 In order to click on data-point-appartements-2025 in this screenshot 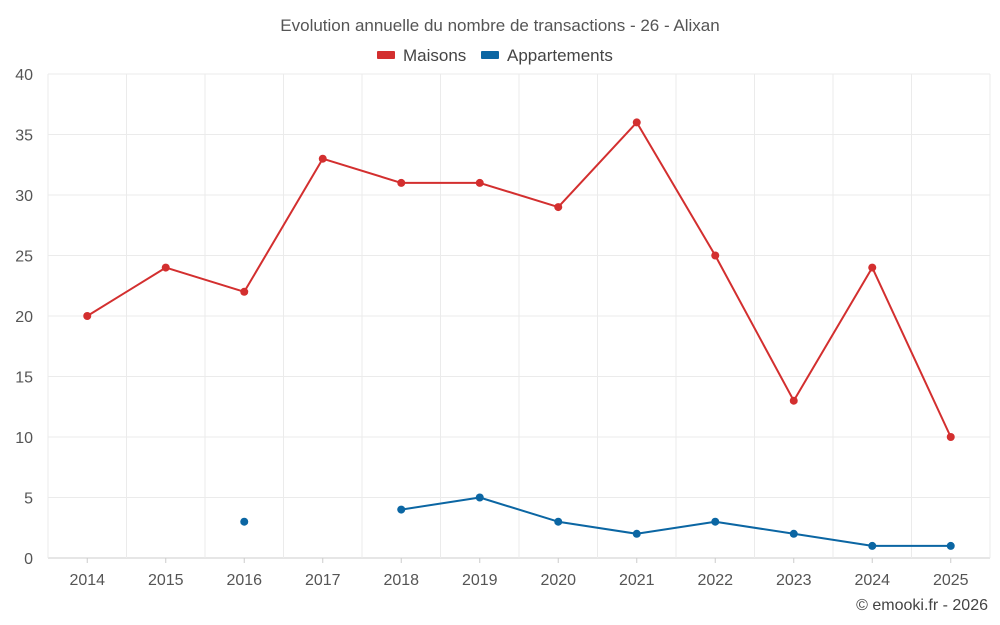, I will do `click(950, 545)`.